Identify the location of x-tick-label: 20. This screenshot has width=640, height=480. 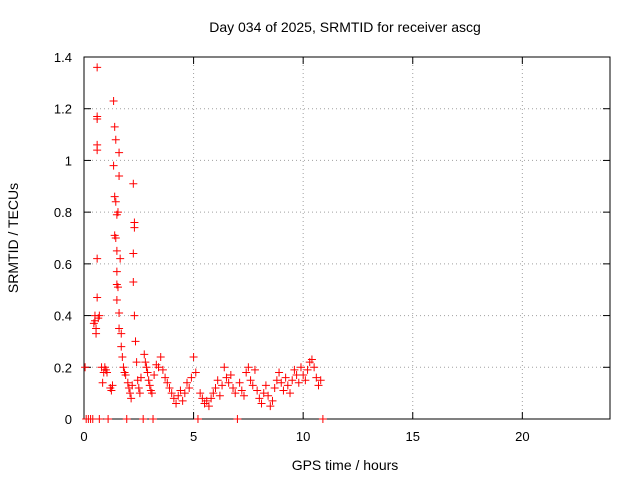
(522, 436).